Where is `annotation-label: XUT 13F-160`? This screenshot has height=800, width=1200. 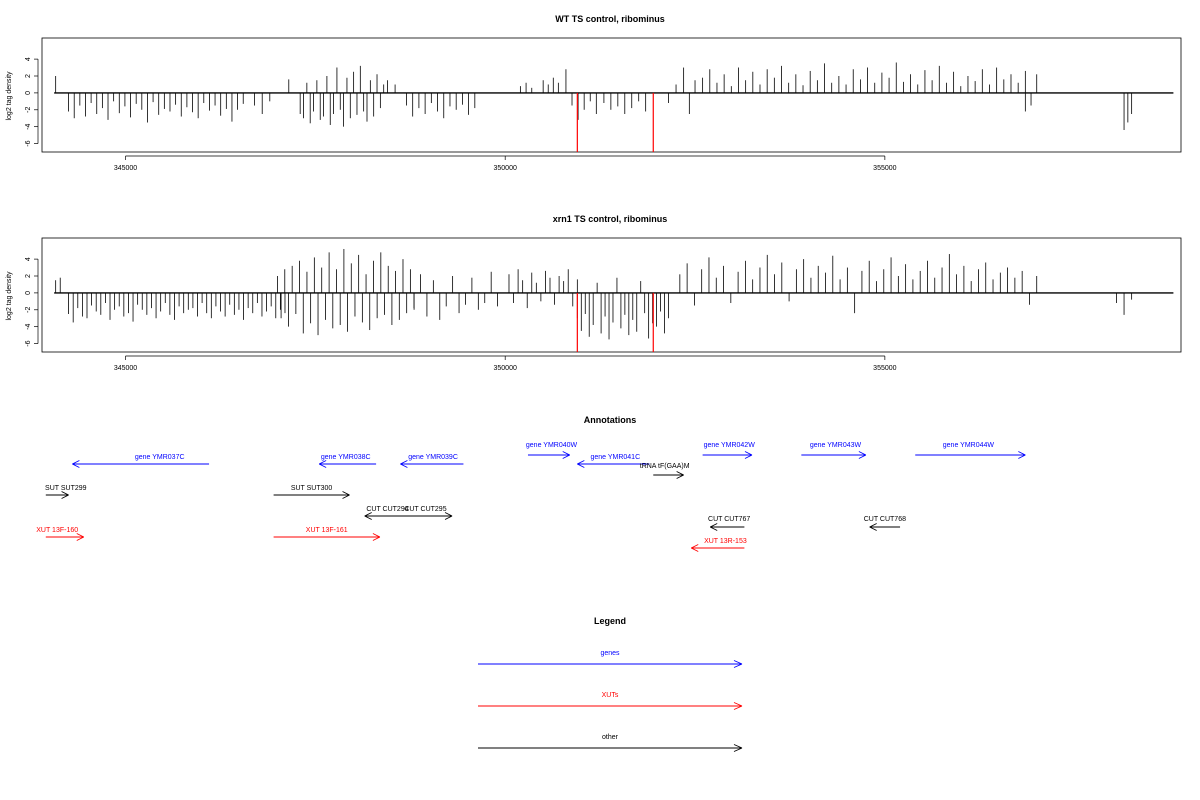 annotation-label: XUT 13F-160 is located at coordinates (57, 530).